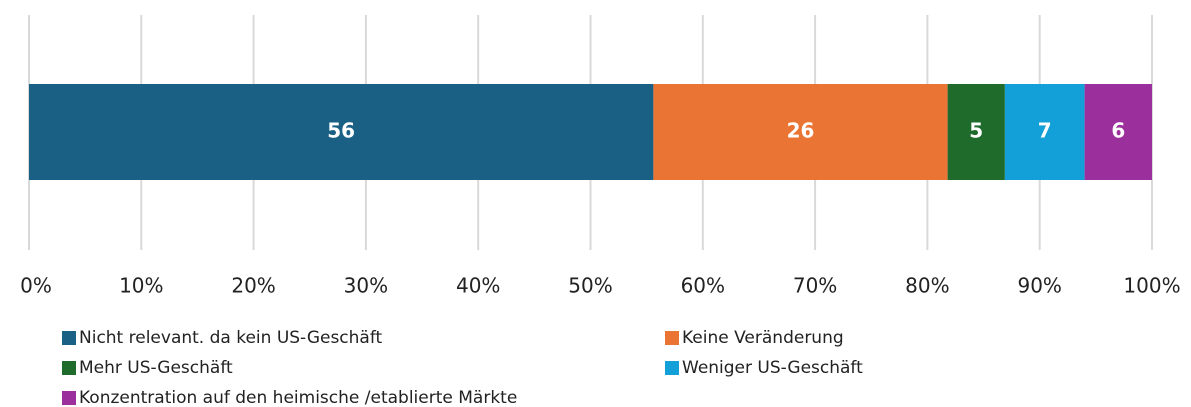  Describe the element at coordinates (815, 286) in the screenshot. I see `x-tick-label: 70%` at that location.